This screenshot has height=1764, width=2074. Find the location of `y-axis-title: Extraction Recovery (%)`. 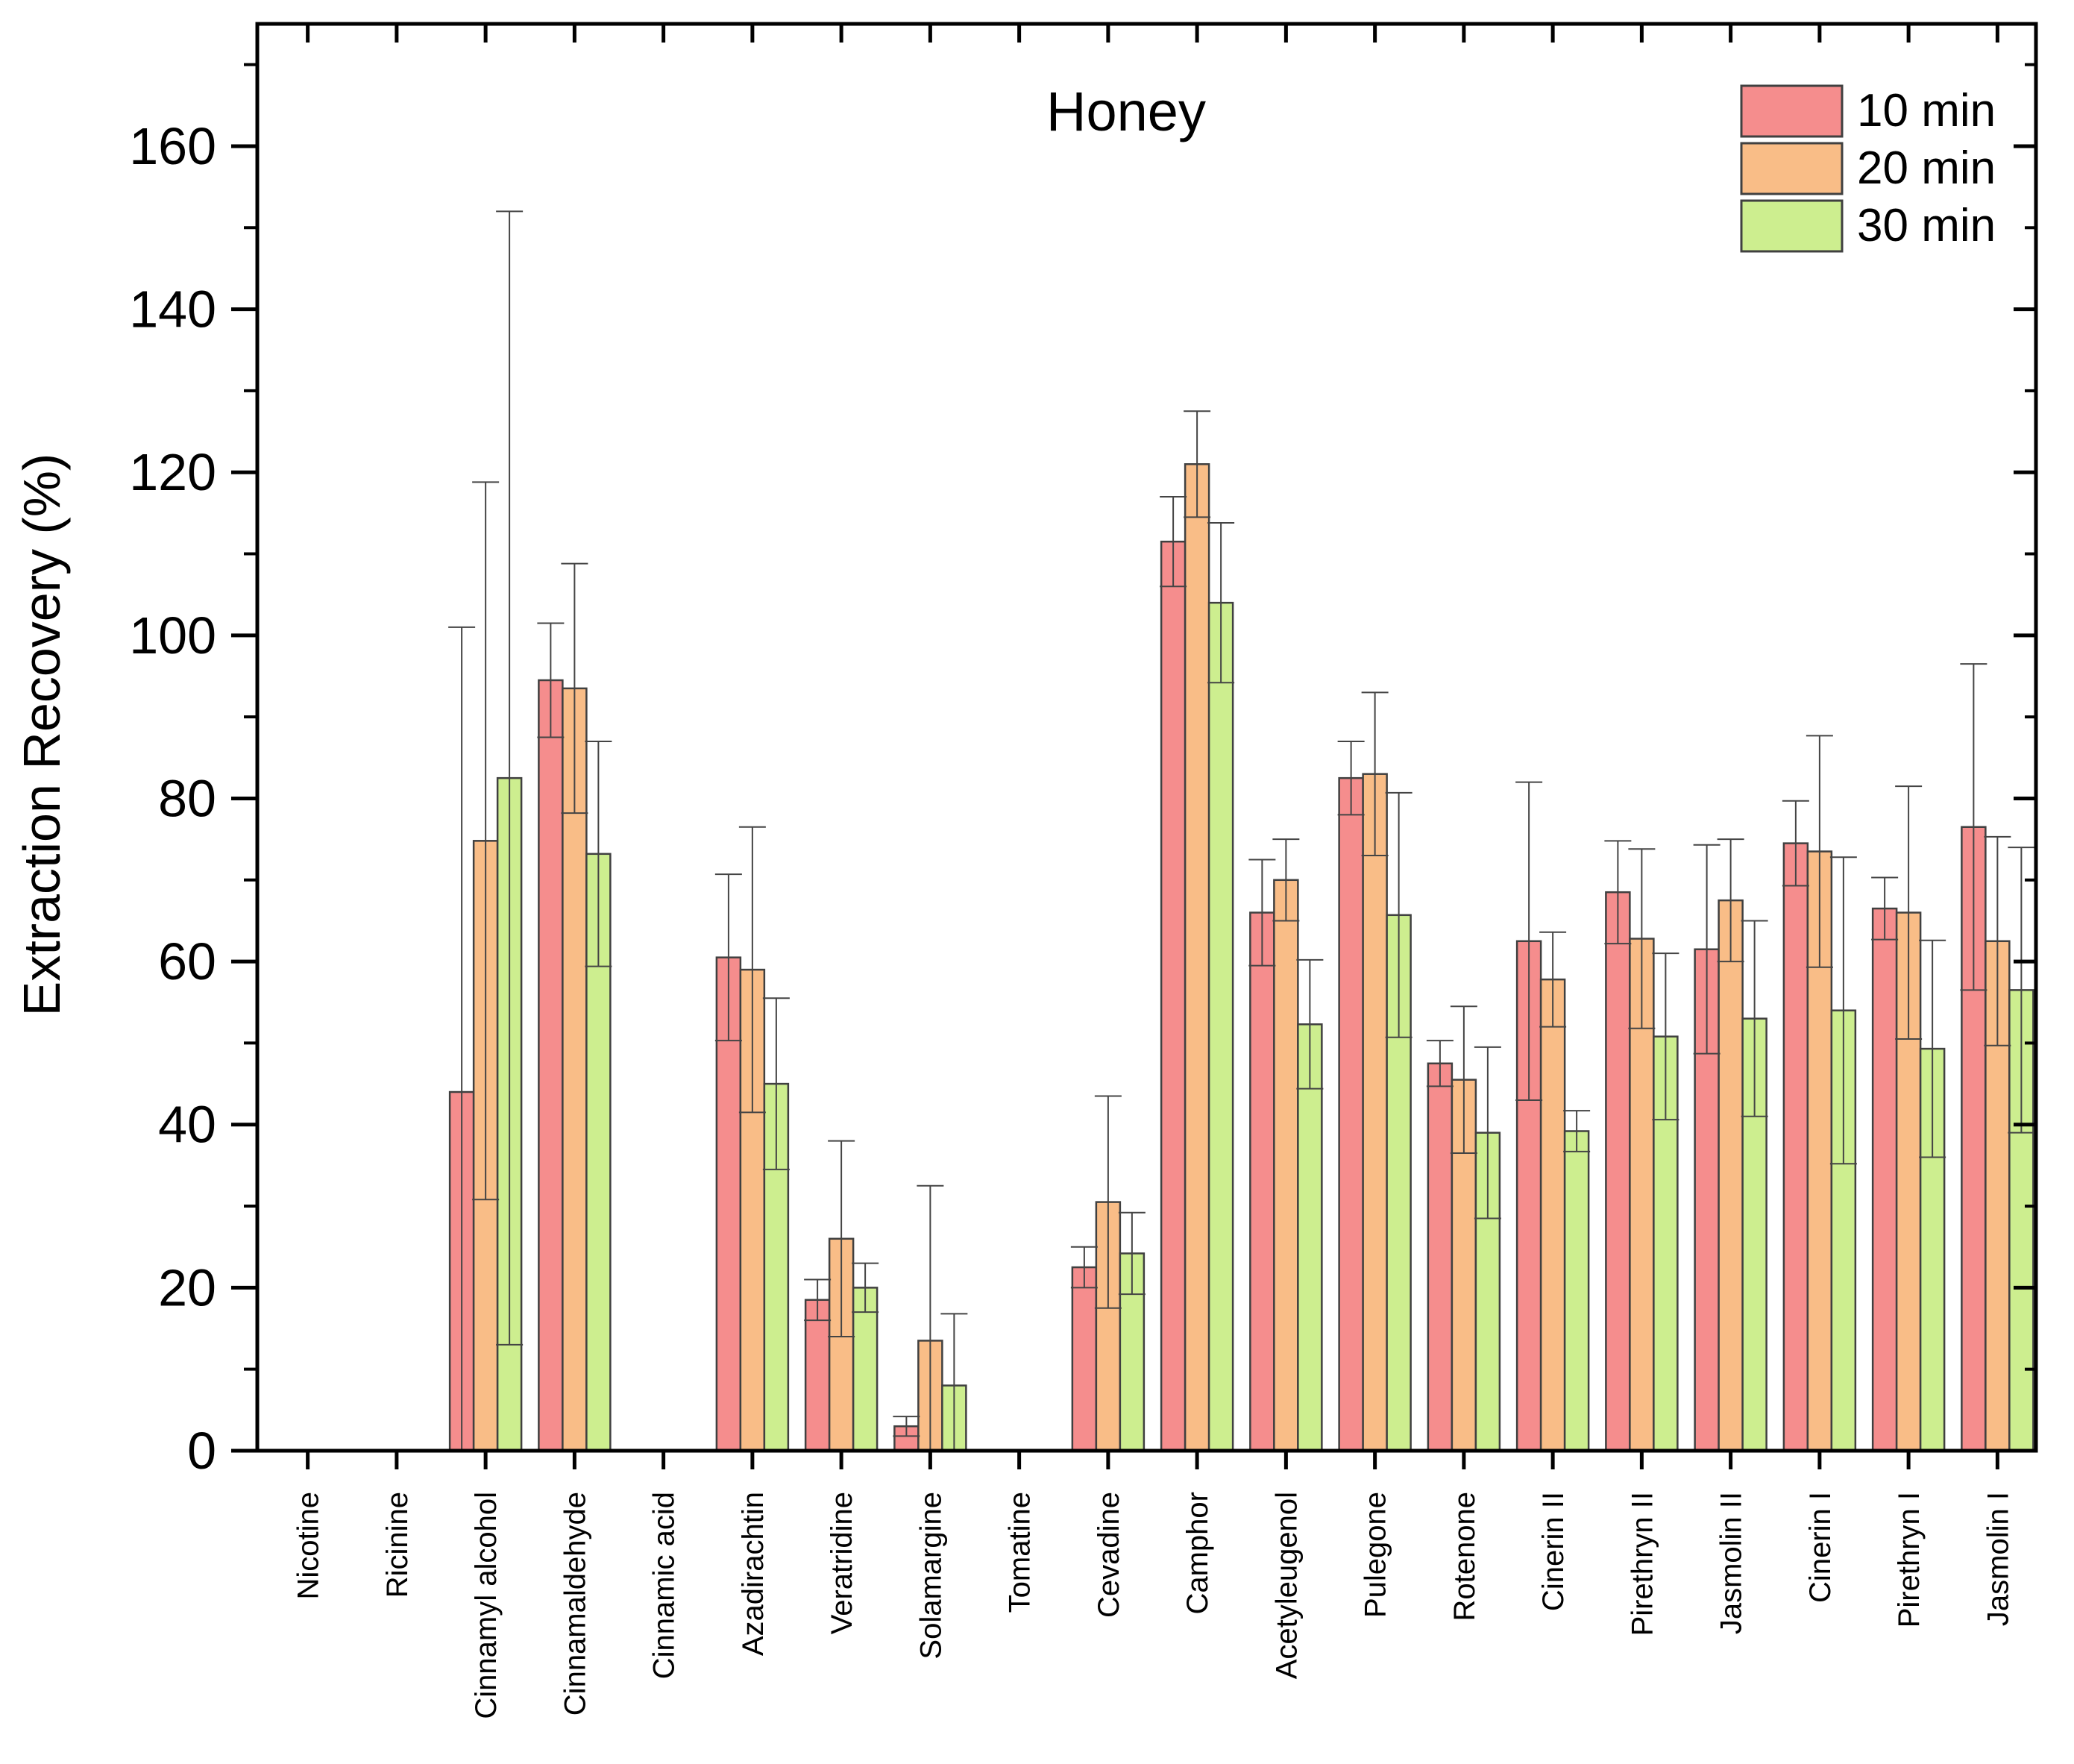

y-axis-title: Extraction Recovery (%) is located at coordinates (42, 735).